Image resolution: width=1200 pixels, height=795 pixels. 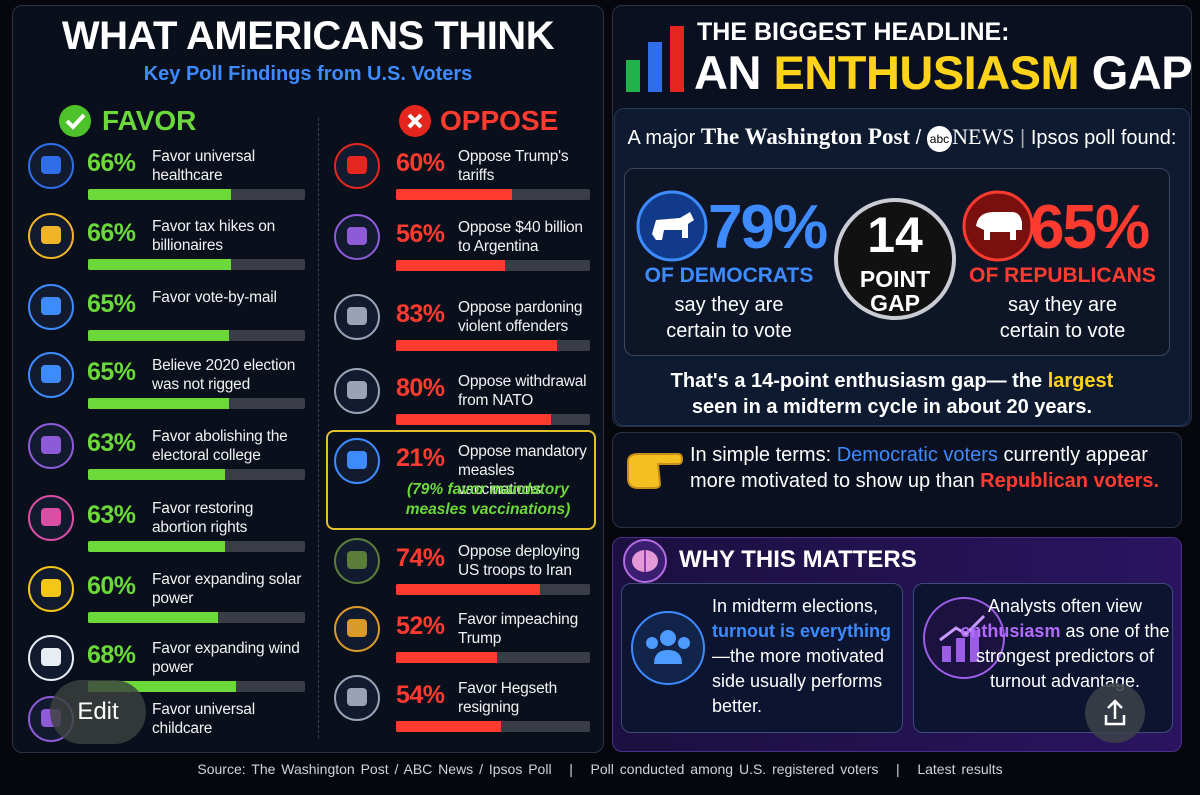 What do you see at coordinates (918, 138) in the screenshot?
I see `poll-slash: /` at bounding box center [918, 138].